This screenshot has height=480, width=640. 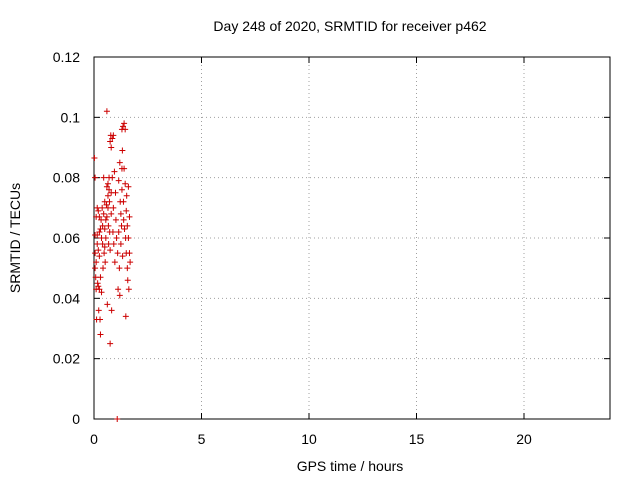 What do you see at coordinates (524, 439) in the screenshot?
I see `x-tick-label: 20` at bounding box center [524, 439].